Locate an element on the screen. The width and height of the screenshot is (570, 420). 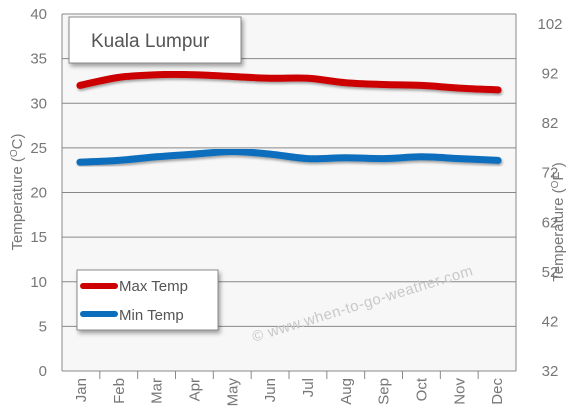
right-tick-label: 32 is located at coordinates (550, 371).